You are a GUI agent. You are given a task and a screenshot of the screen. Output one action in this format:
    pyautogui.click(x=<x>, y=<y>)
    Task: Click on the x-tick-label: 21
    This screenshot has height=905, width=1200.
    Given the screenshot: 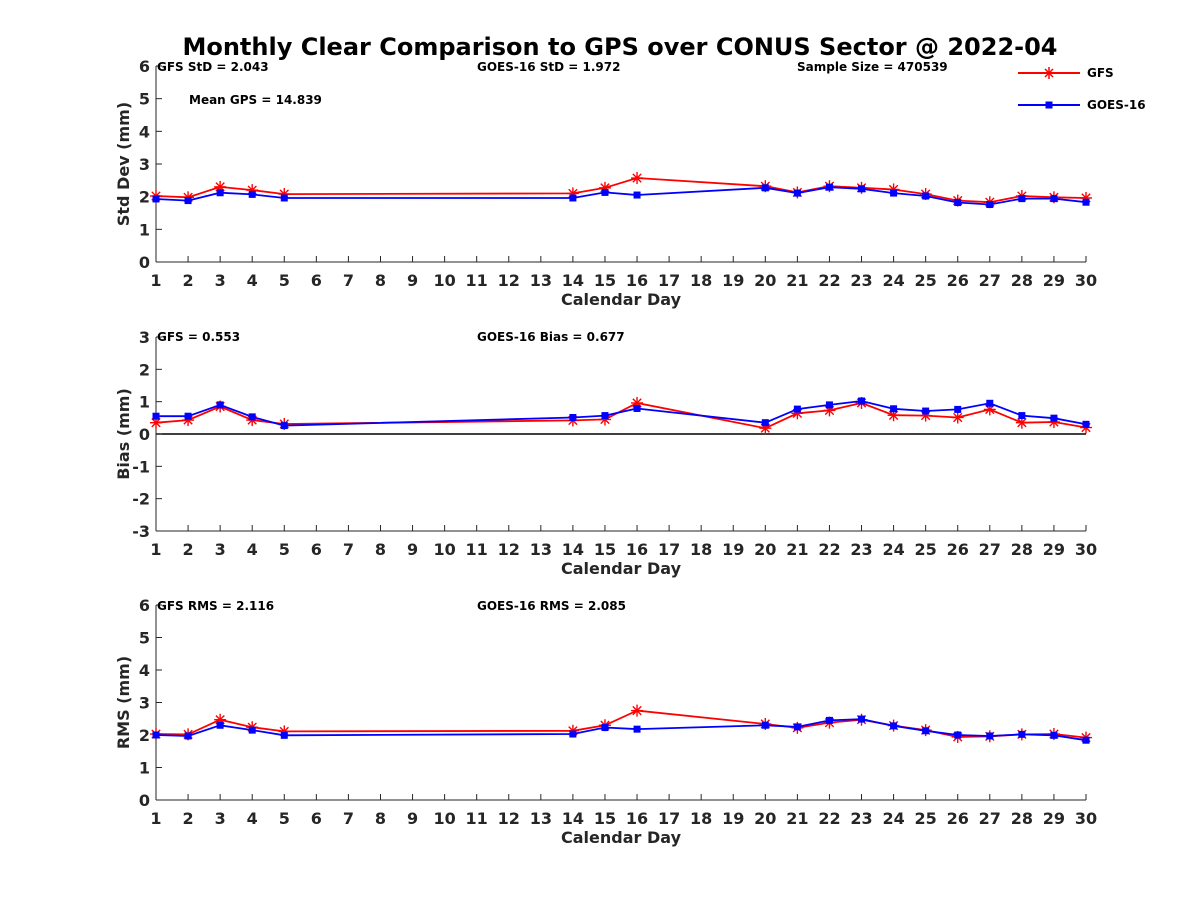 What is the action you would take?
    pyautogui.click(x=797, y=549)
    